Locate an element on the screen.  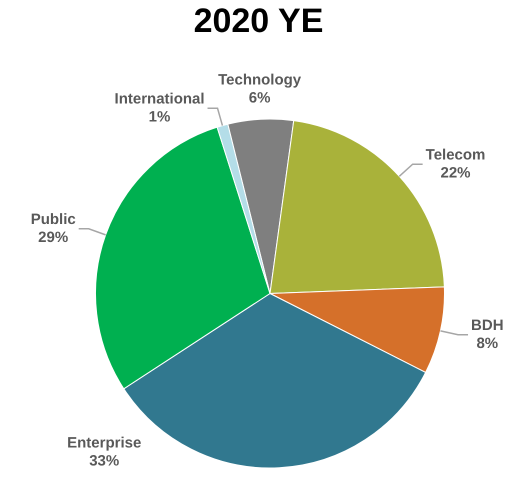
data-label: 1% is located at coordinates (159, 117).